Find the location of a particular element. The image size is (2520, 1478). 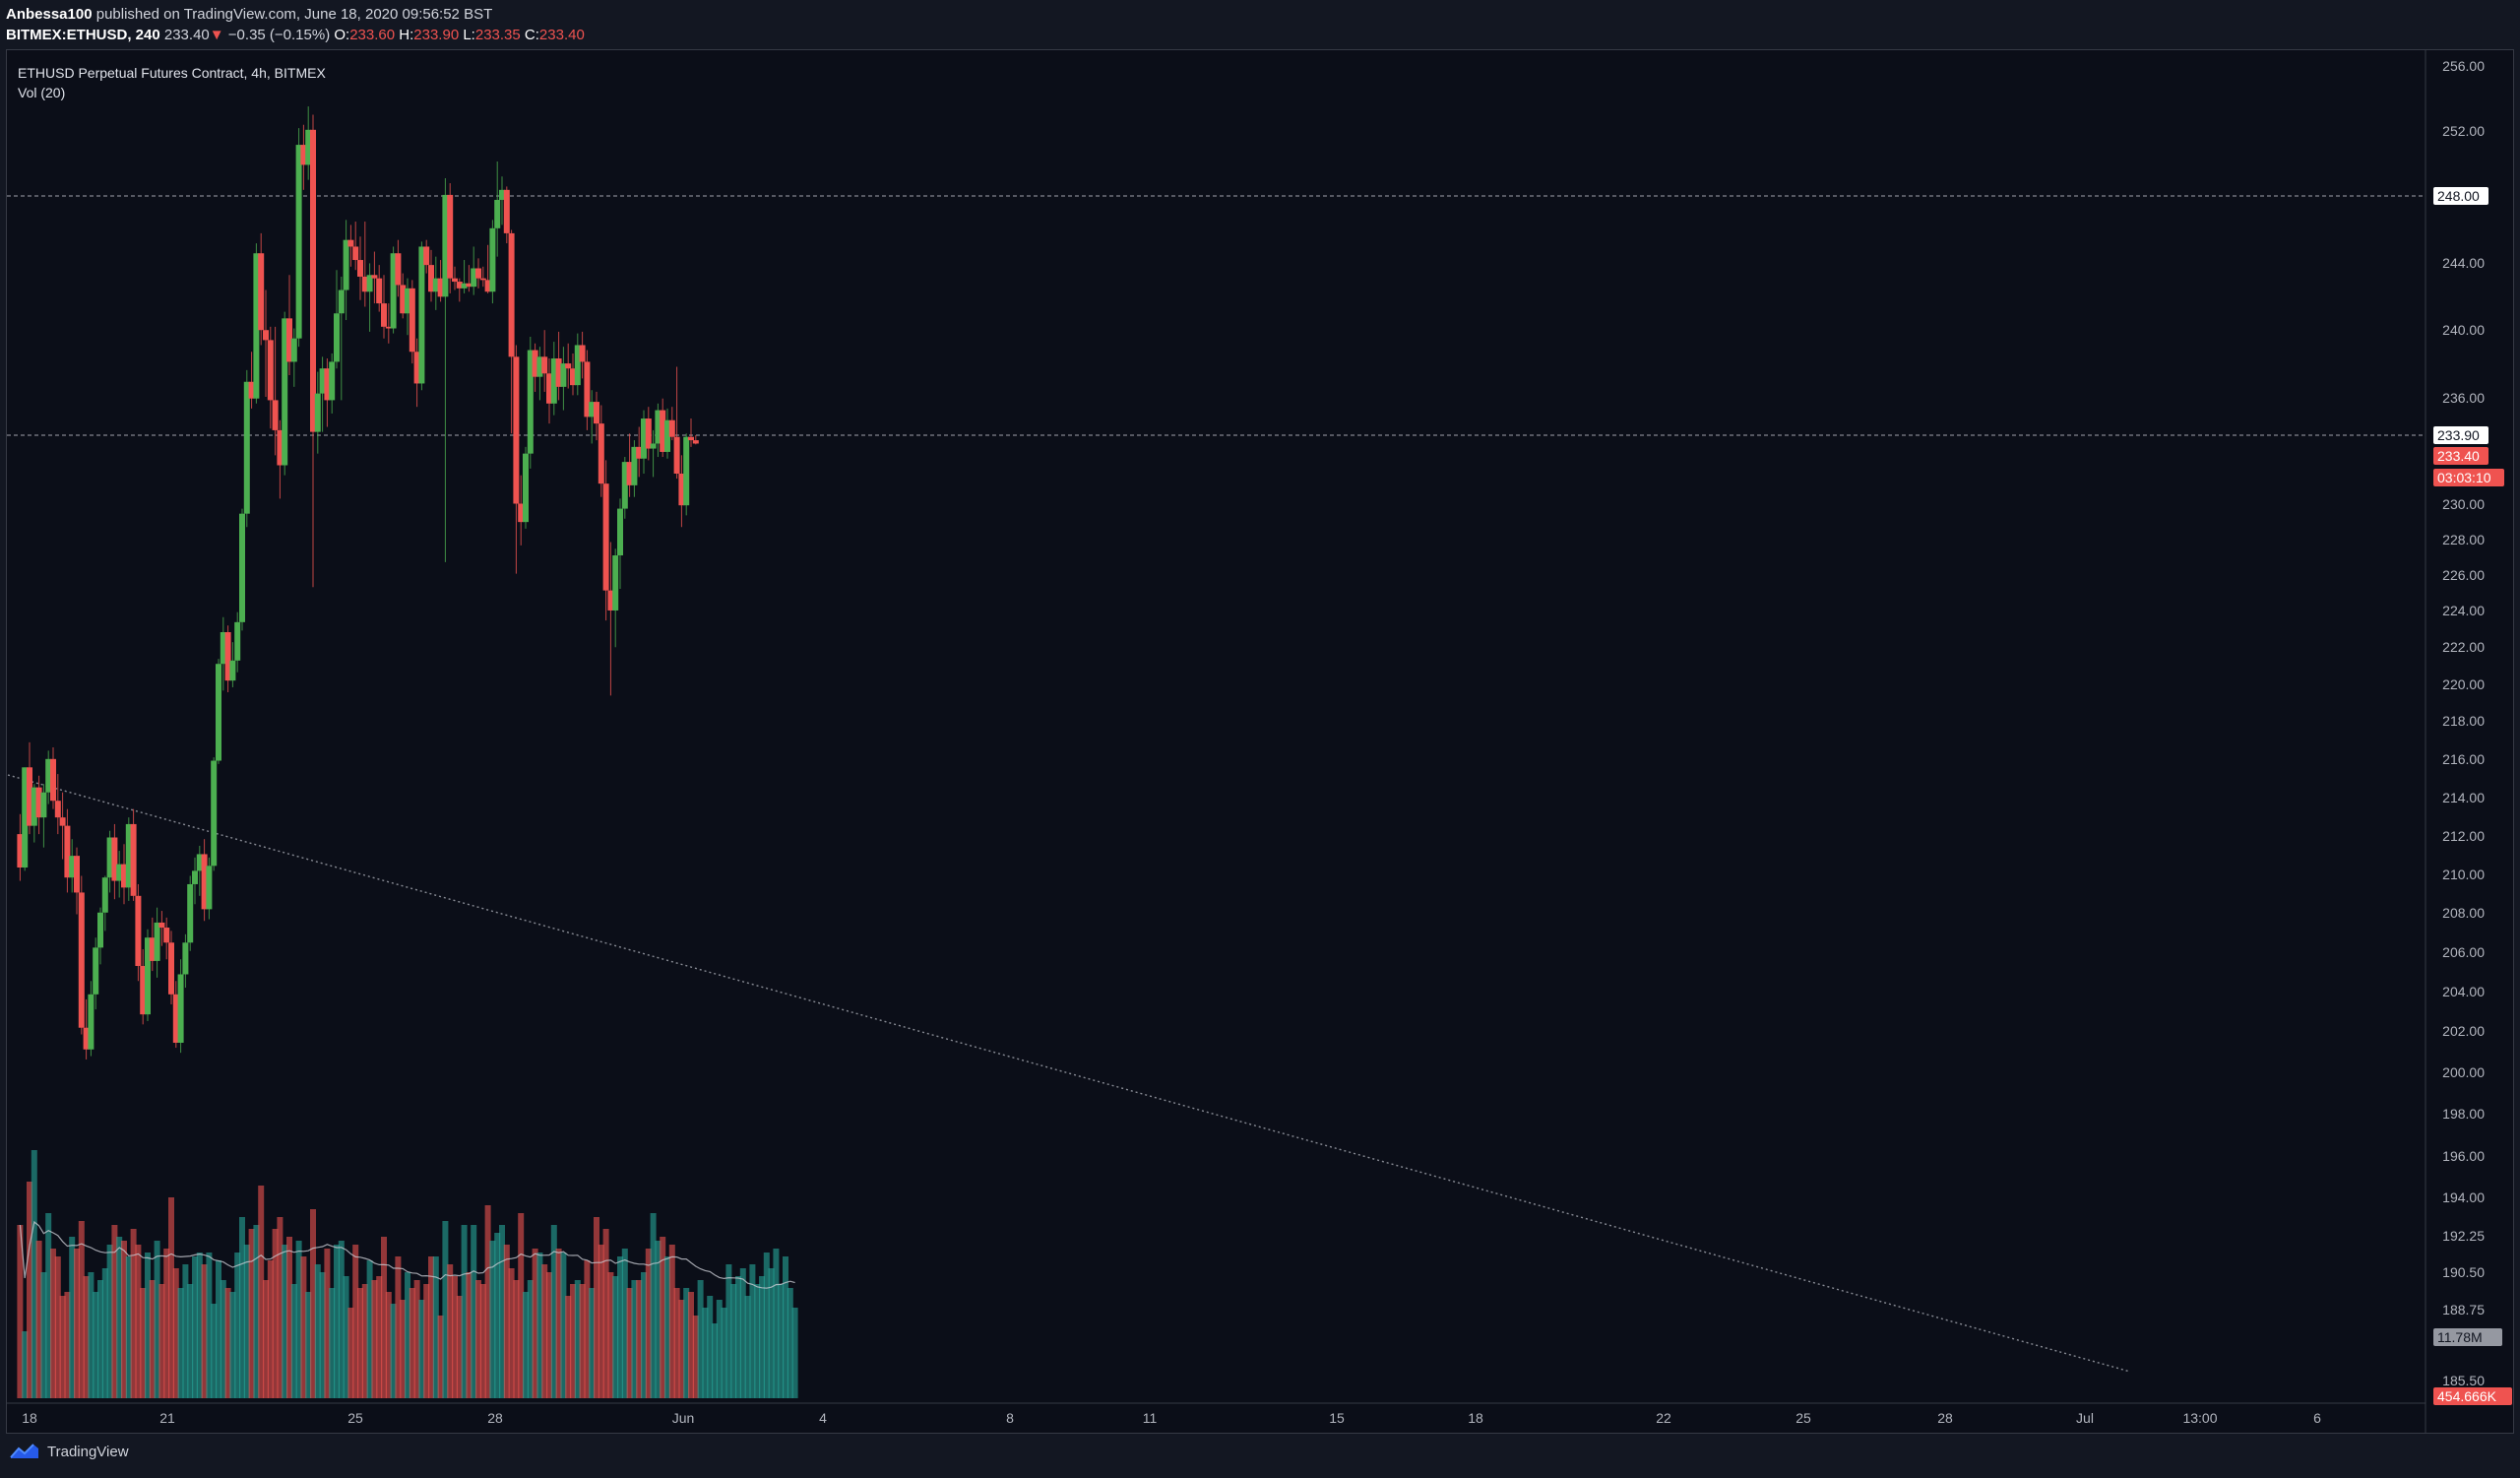

time-tick-label: 18 is located at coordinates (1475, 1418).